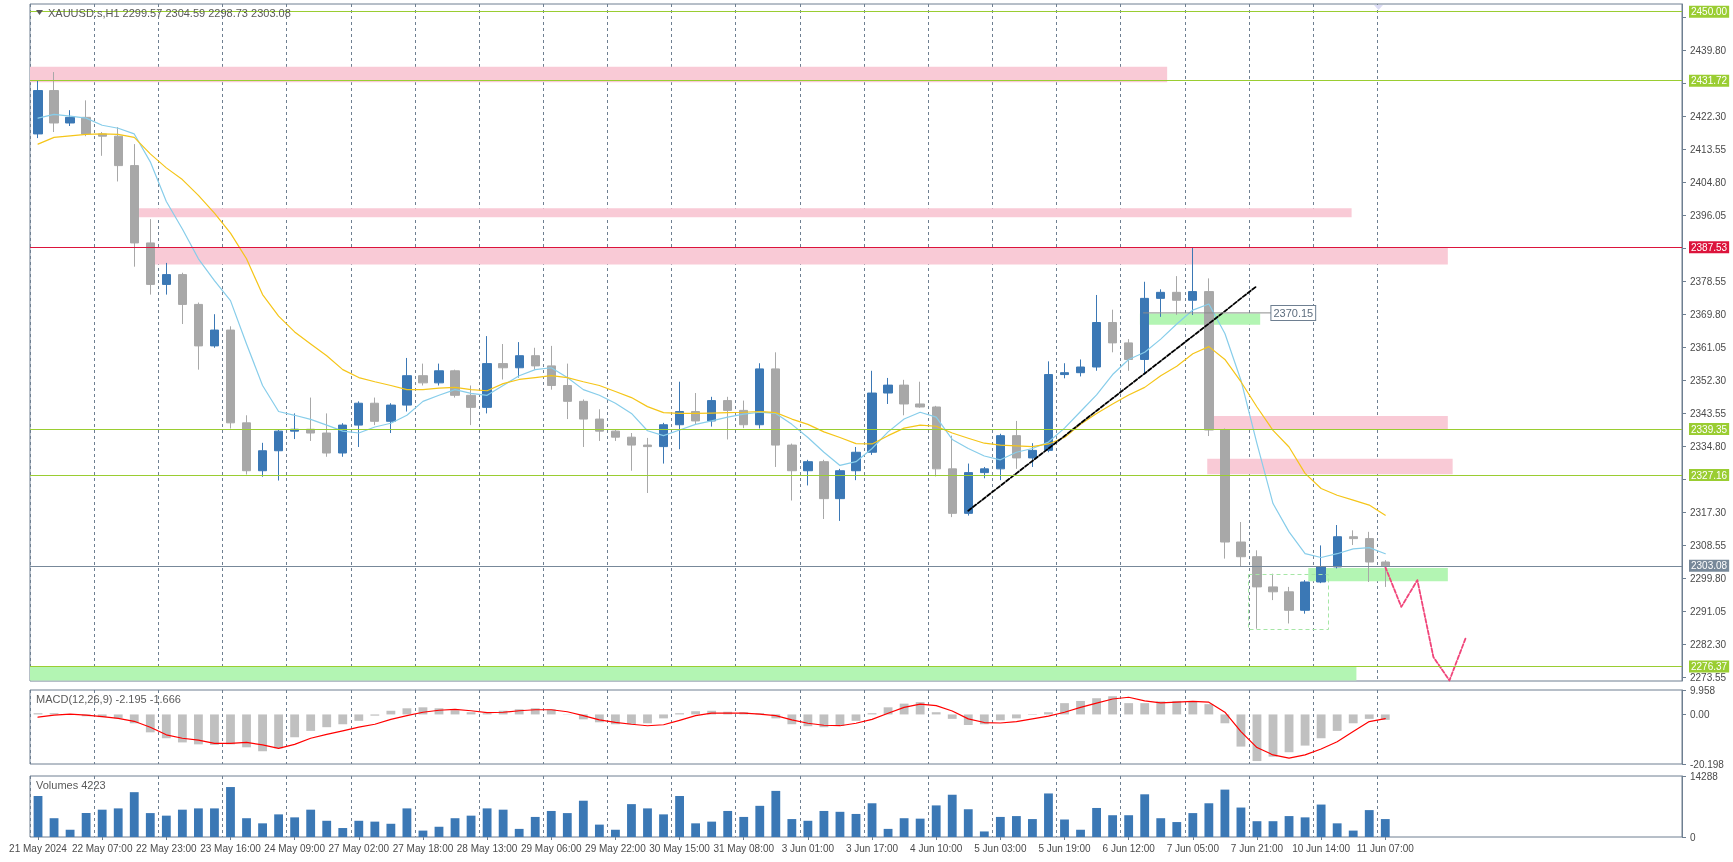  What do you see at coordinates (1709, 429) in the screenshot?
I see `ref-line-label: 2339.35` at bounding box center [1709, 429].